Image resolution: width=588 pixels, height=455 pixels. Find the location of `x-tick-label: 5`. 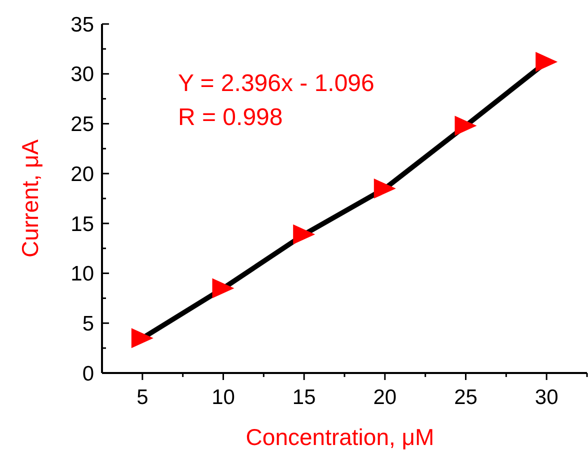

x-tick-label: 5 is located at coordinates (142, 397).